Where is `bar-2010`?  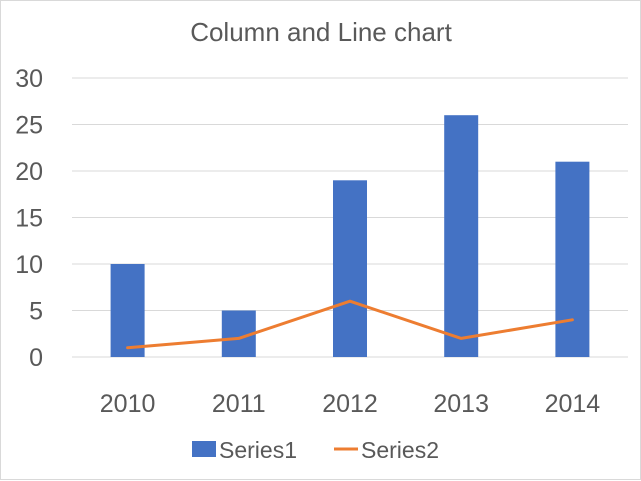 bar-2010 is located at coordinates (127, 310).